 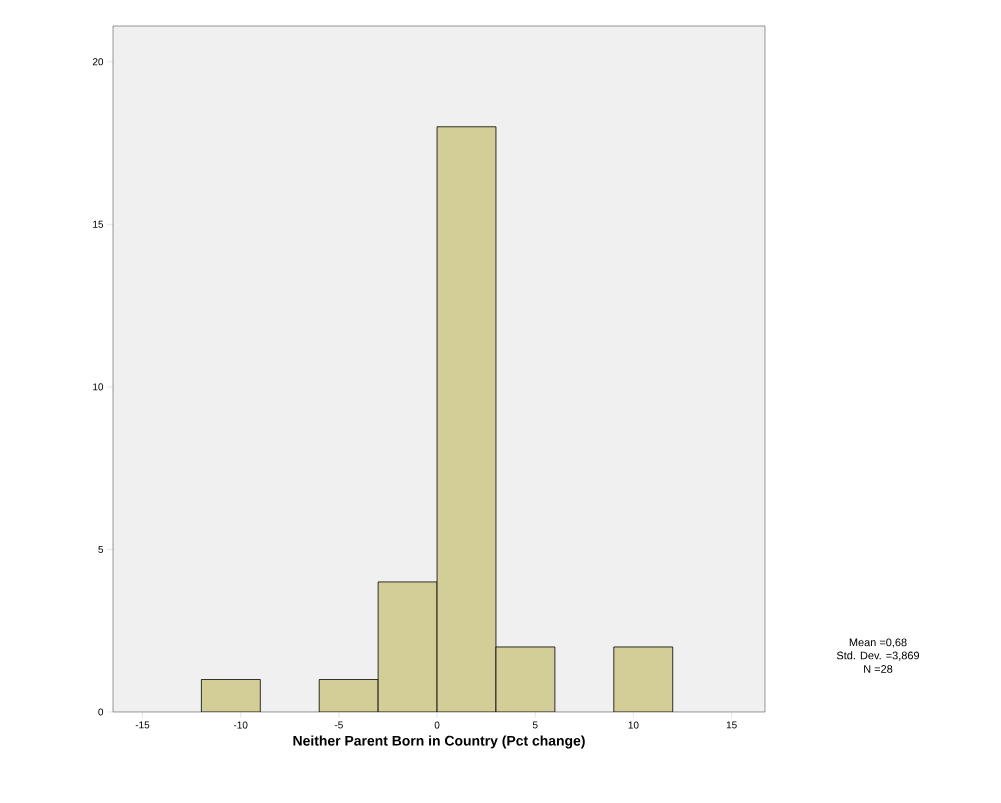 I want to click on y-tick-label: 15, so click(x=98, y=224).